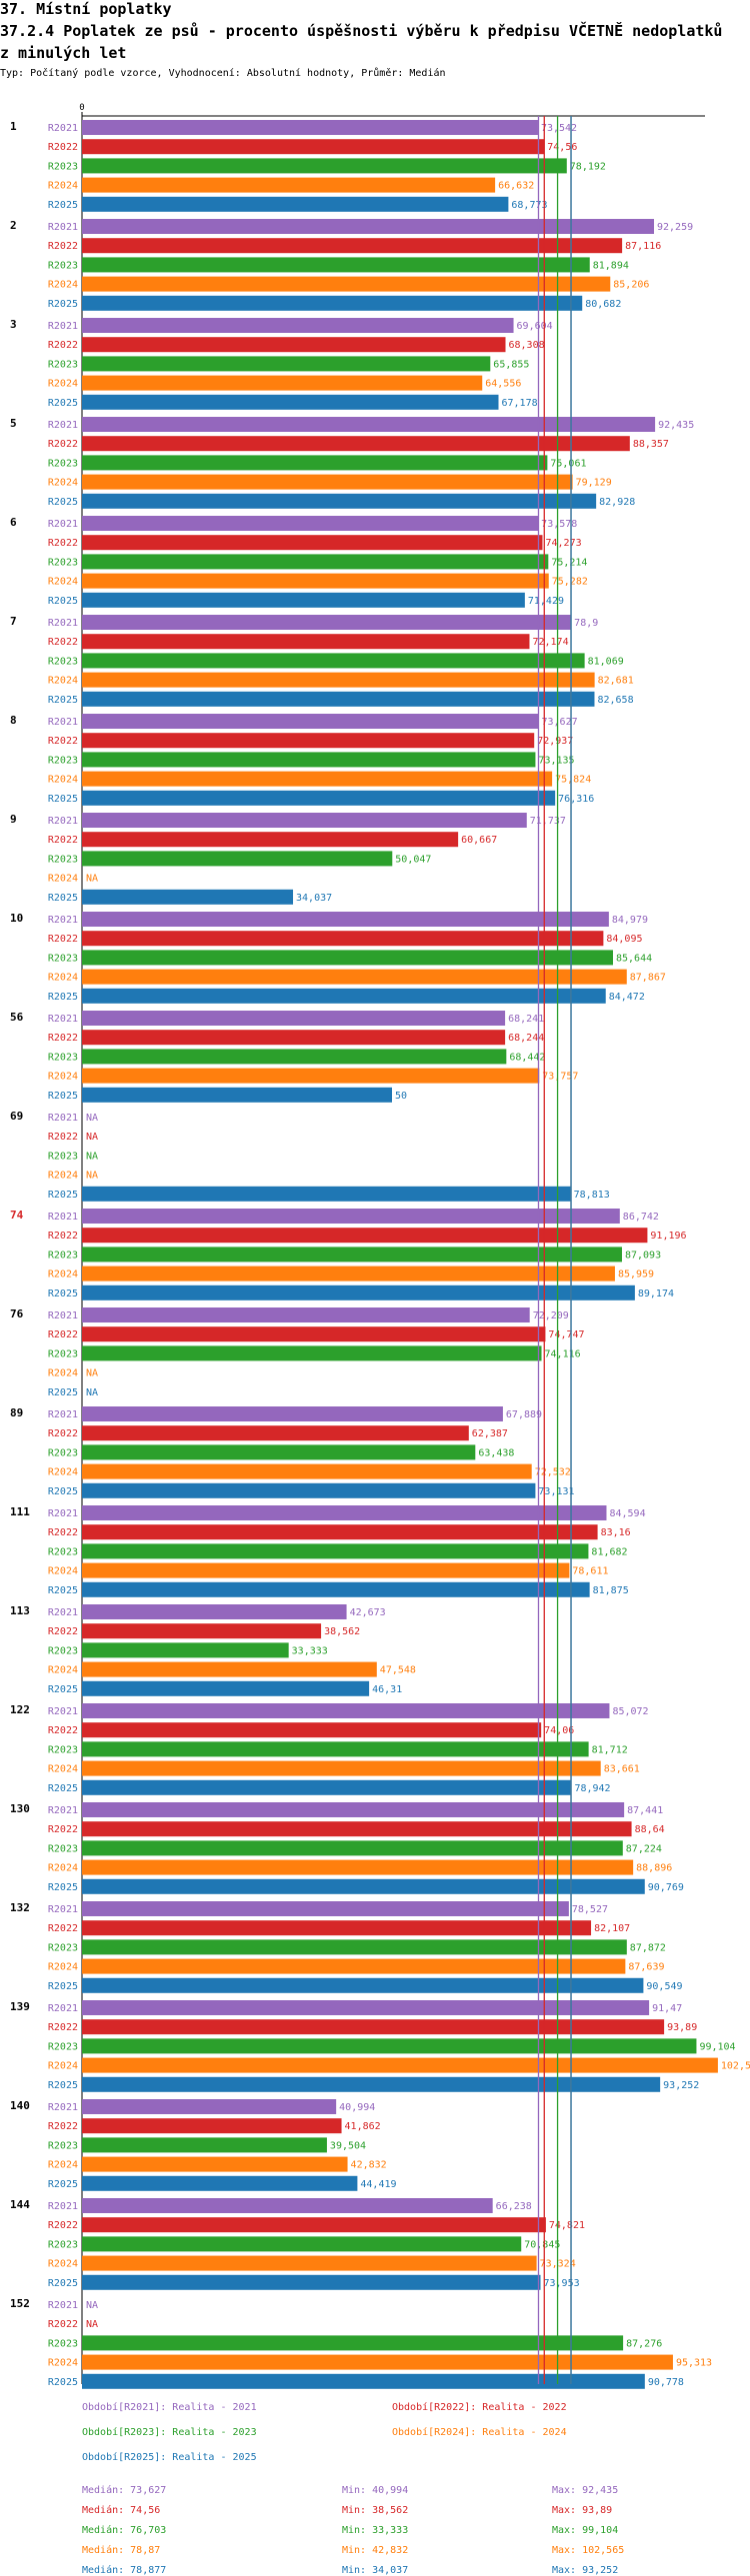  I want to click on data-label: 68,244, so click(526, 1038).